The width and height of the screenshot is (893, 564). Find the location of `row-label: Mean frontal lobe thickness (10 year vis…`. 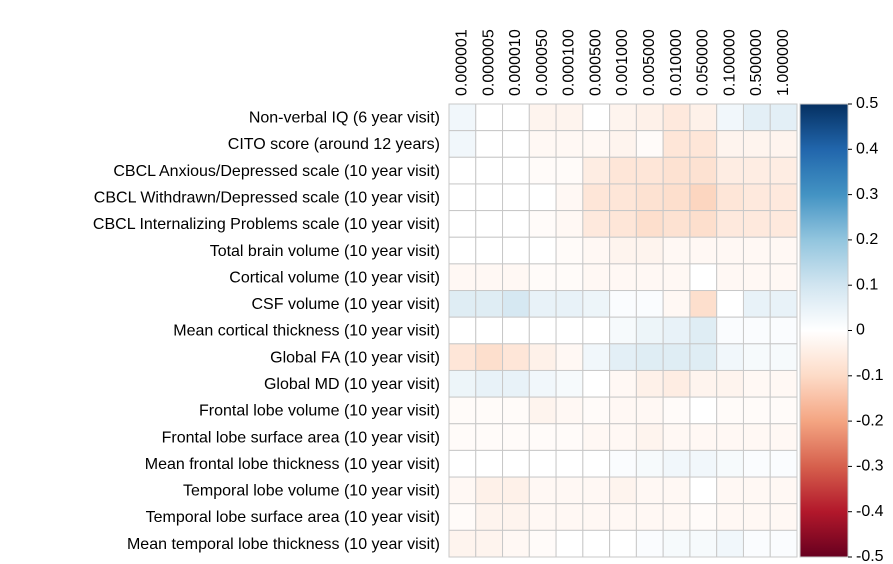

row-label: Mean frontal lobe thickness (10 year vis… is located at coordinates (292, 464).